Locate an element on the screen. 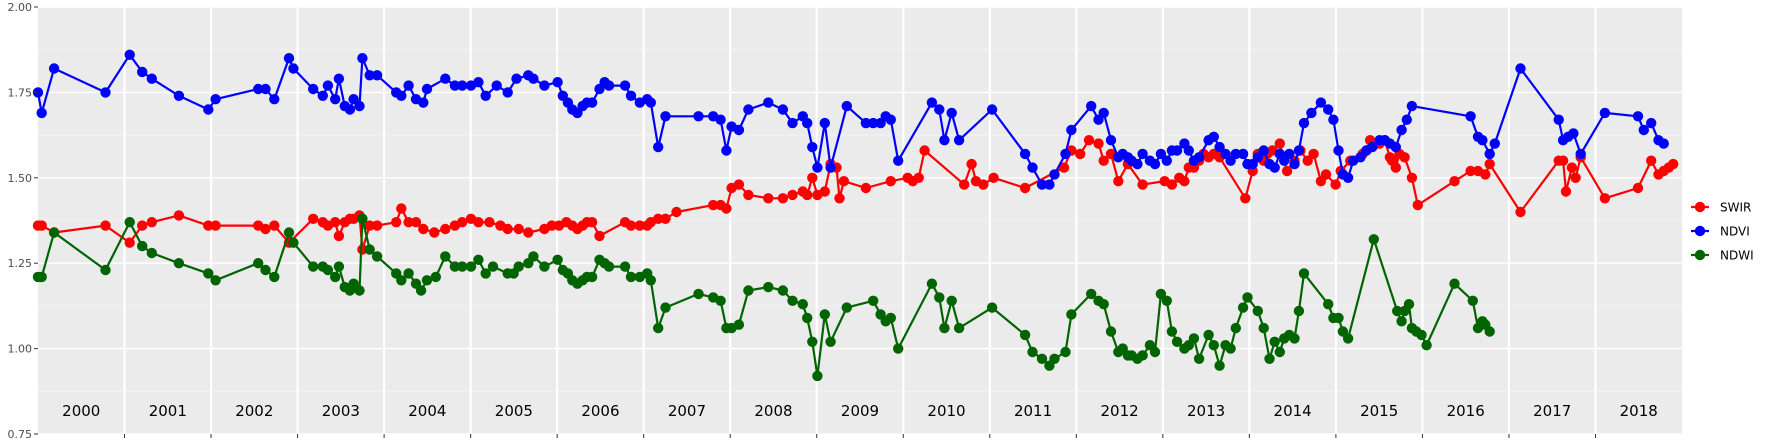 This screenshot has width=1773, height=442. year-label: 2011 is located at coordinates (1033, 411).